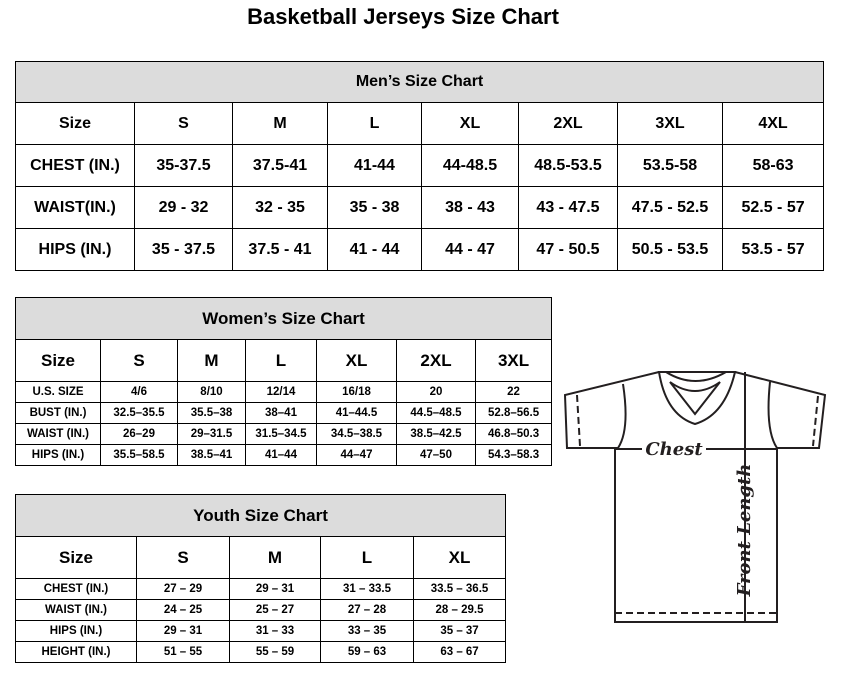  I want to click on cell: 38.5–42.5, so click(436, 434).